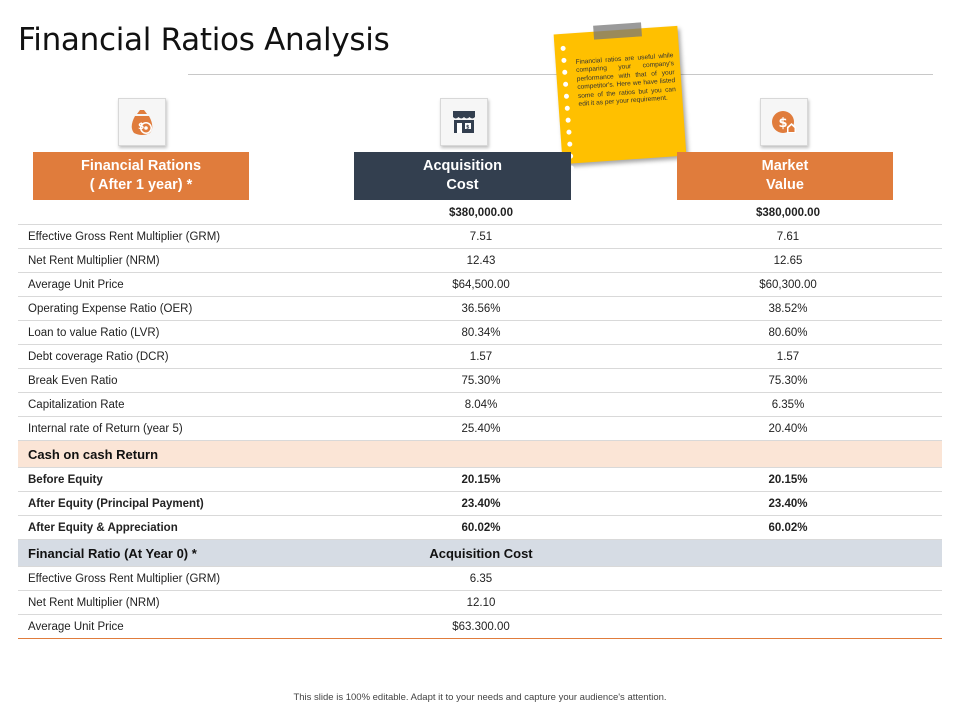 This screenshot has height=720, width=960. Describe the element at coordinates (105, 428) in the screenshot. I see `row-label: Internal rate of Return (year 5)` at that location.